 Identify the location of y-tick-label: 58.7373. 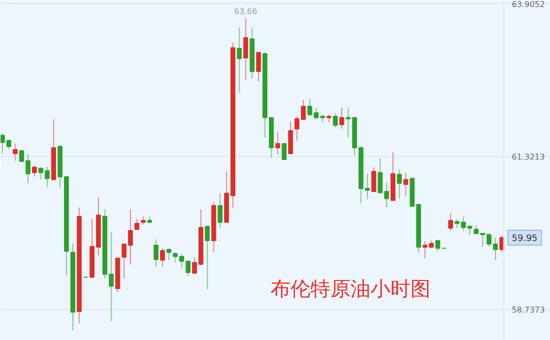
(528, 309).